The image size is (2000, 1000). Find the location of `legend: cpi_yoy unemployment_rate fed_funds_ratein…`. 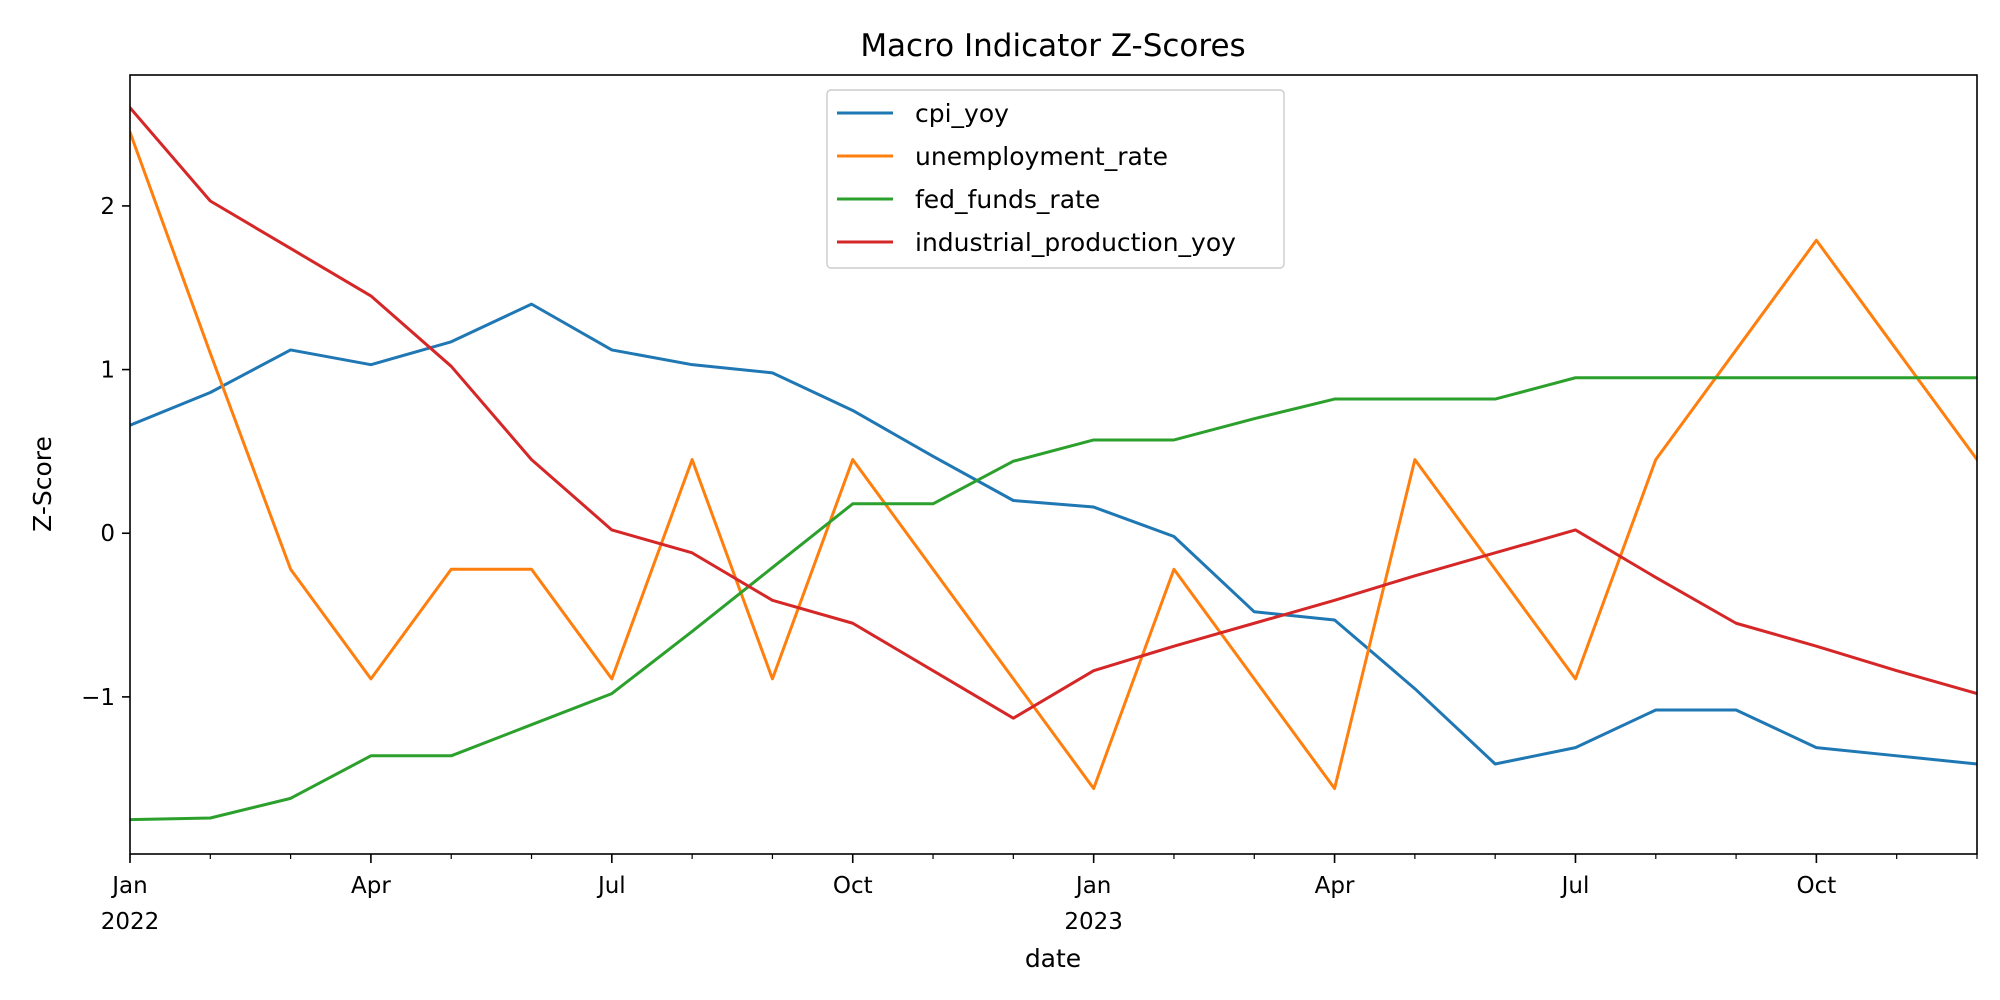

legend: cpi_yoy unemployment_rate fed_funds_ratein… is located at coordinates (1055, 179).